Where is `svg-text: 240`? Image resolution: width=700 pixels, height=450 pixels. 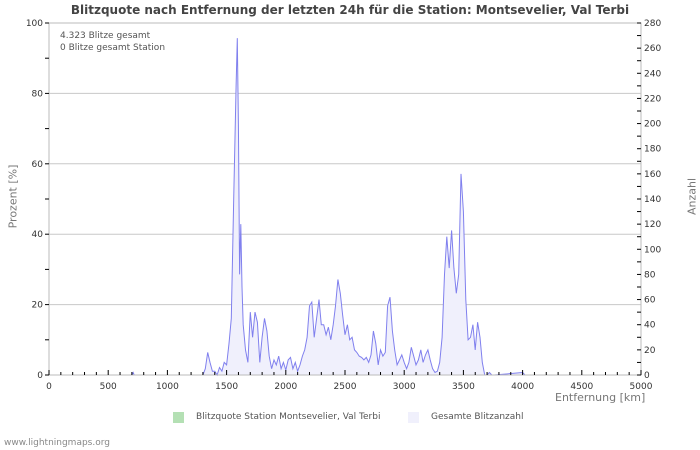
svg-text: 240 is located at coordinates (652, 74).